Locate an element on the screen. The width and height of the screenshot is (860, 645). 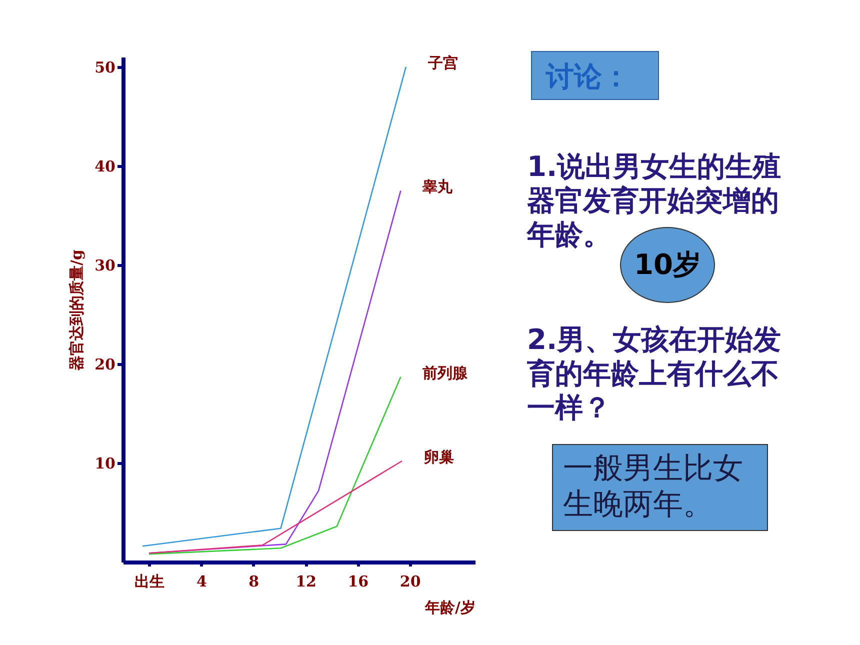
text-box: 讨论： is located at coordinates (595, 75).